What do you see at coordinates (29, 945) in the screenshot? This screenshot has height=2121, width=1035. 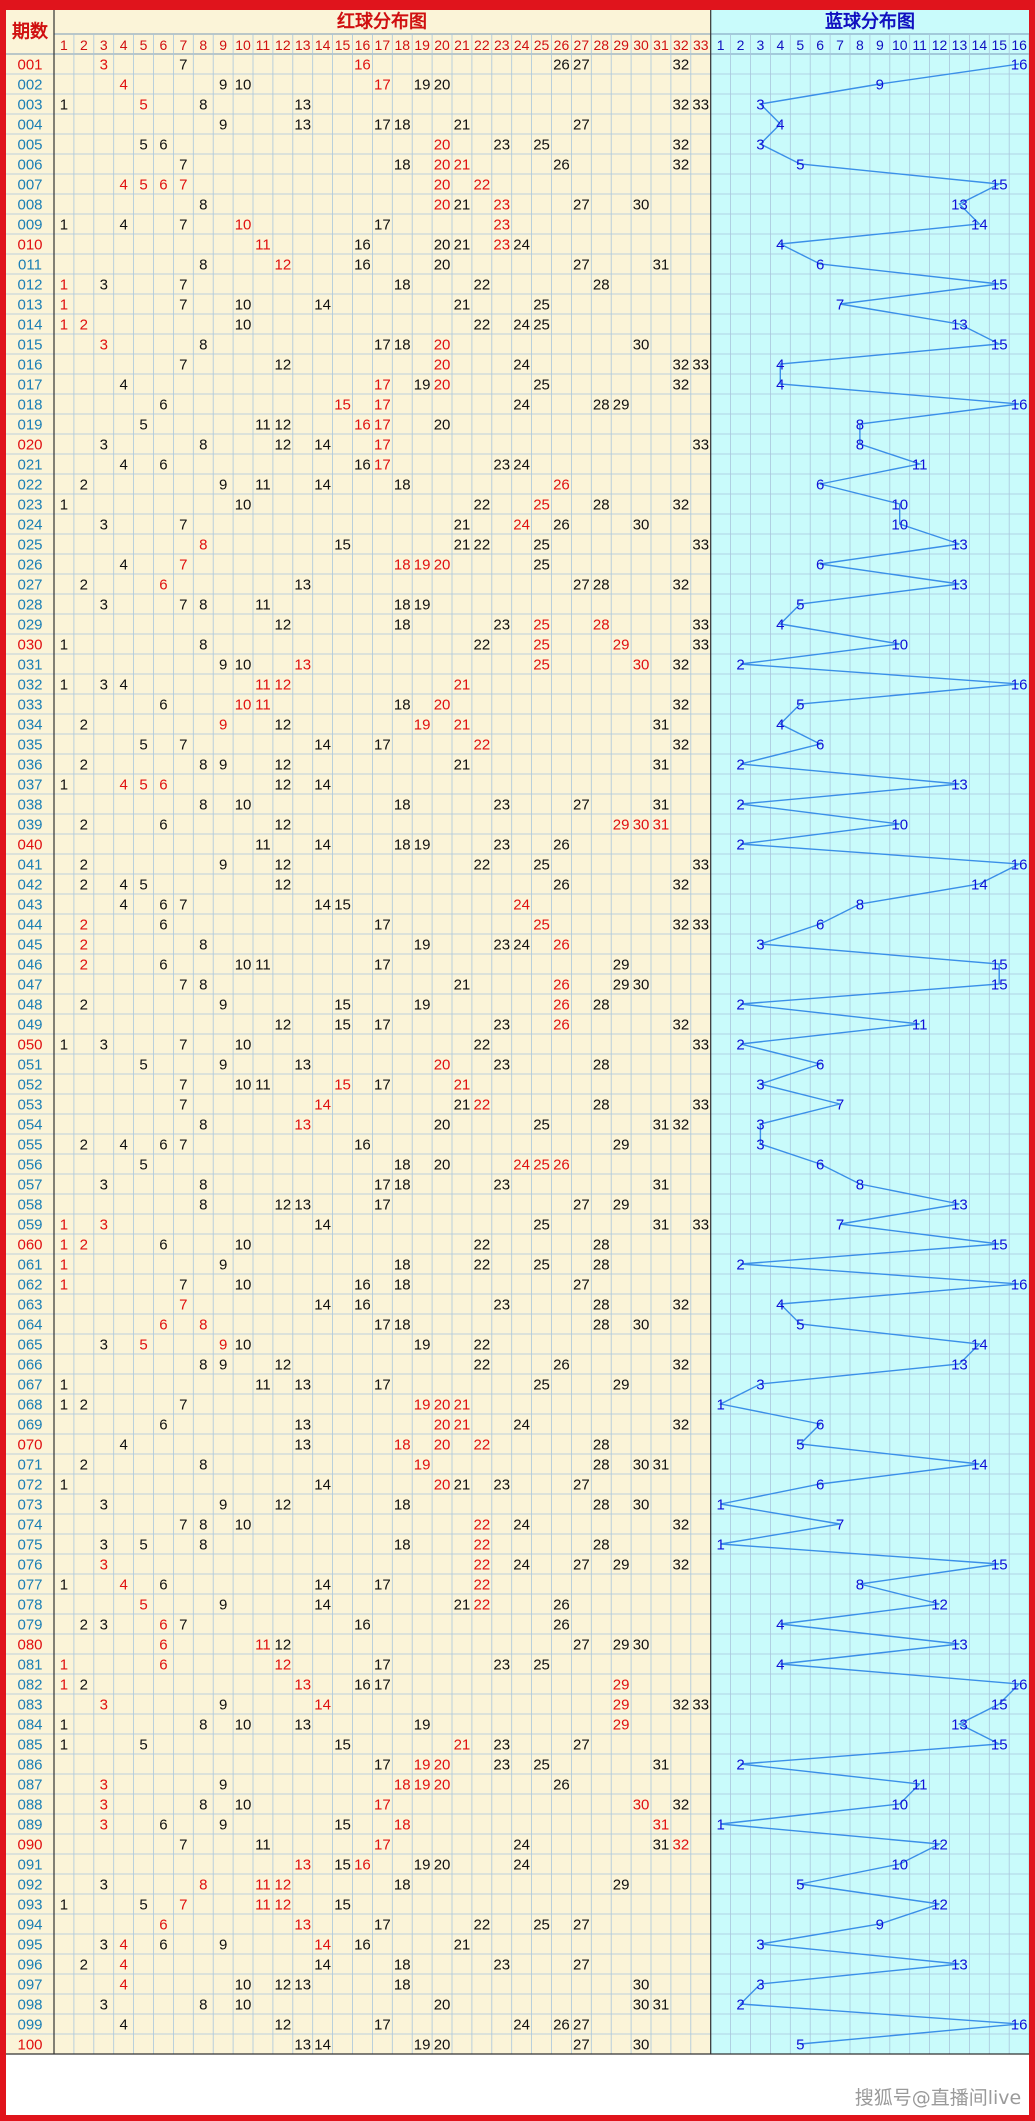 I see `period: 045` at bounding box center [29, 945].